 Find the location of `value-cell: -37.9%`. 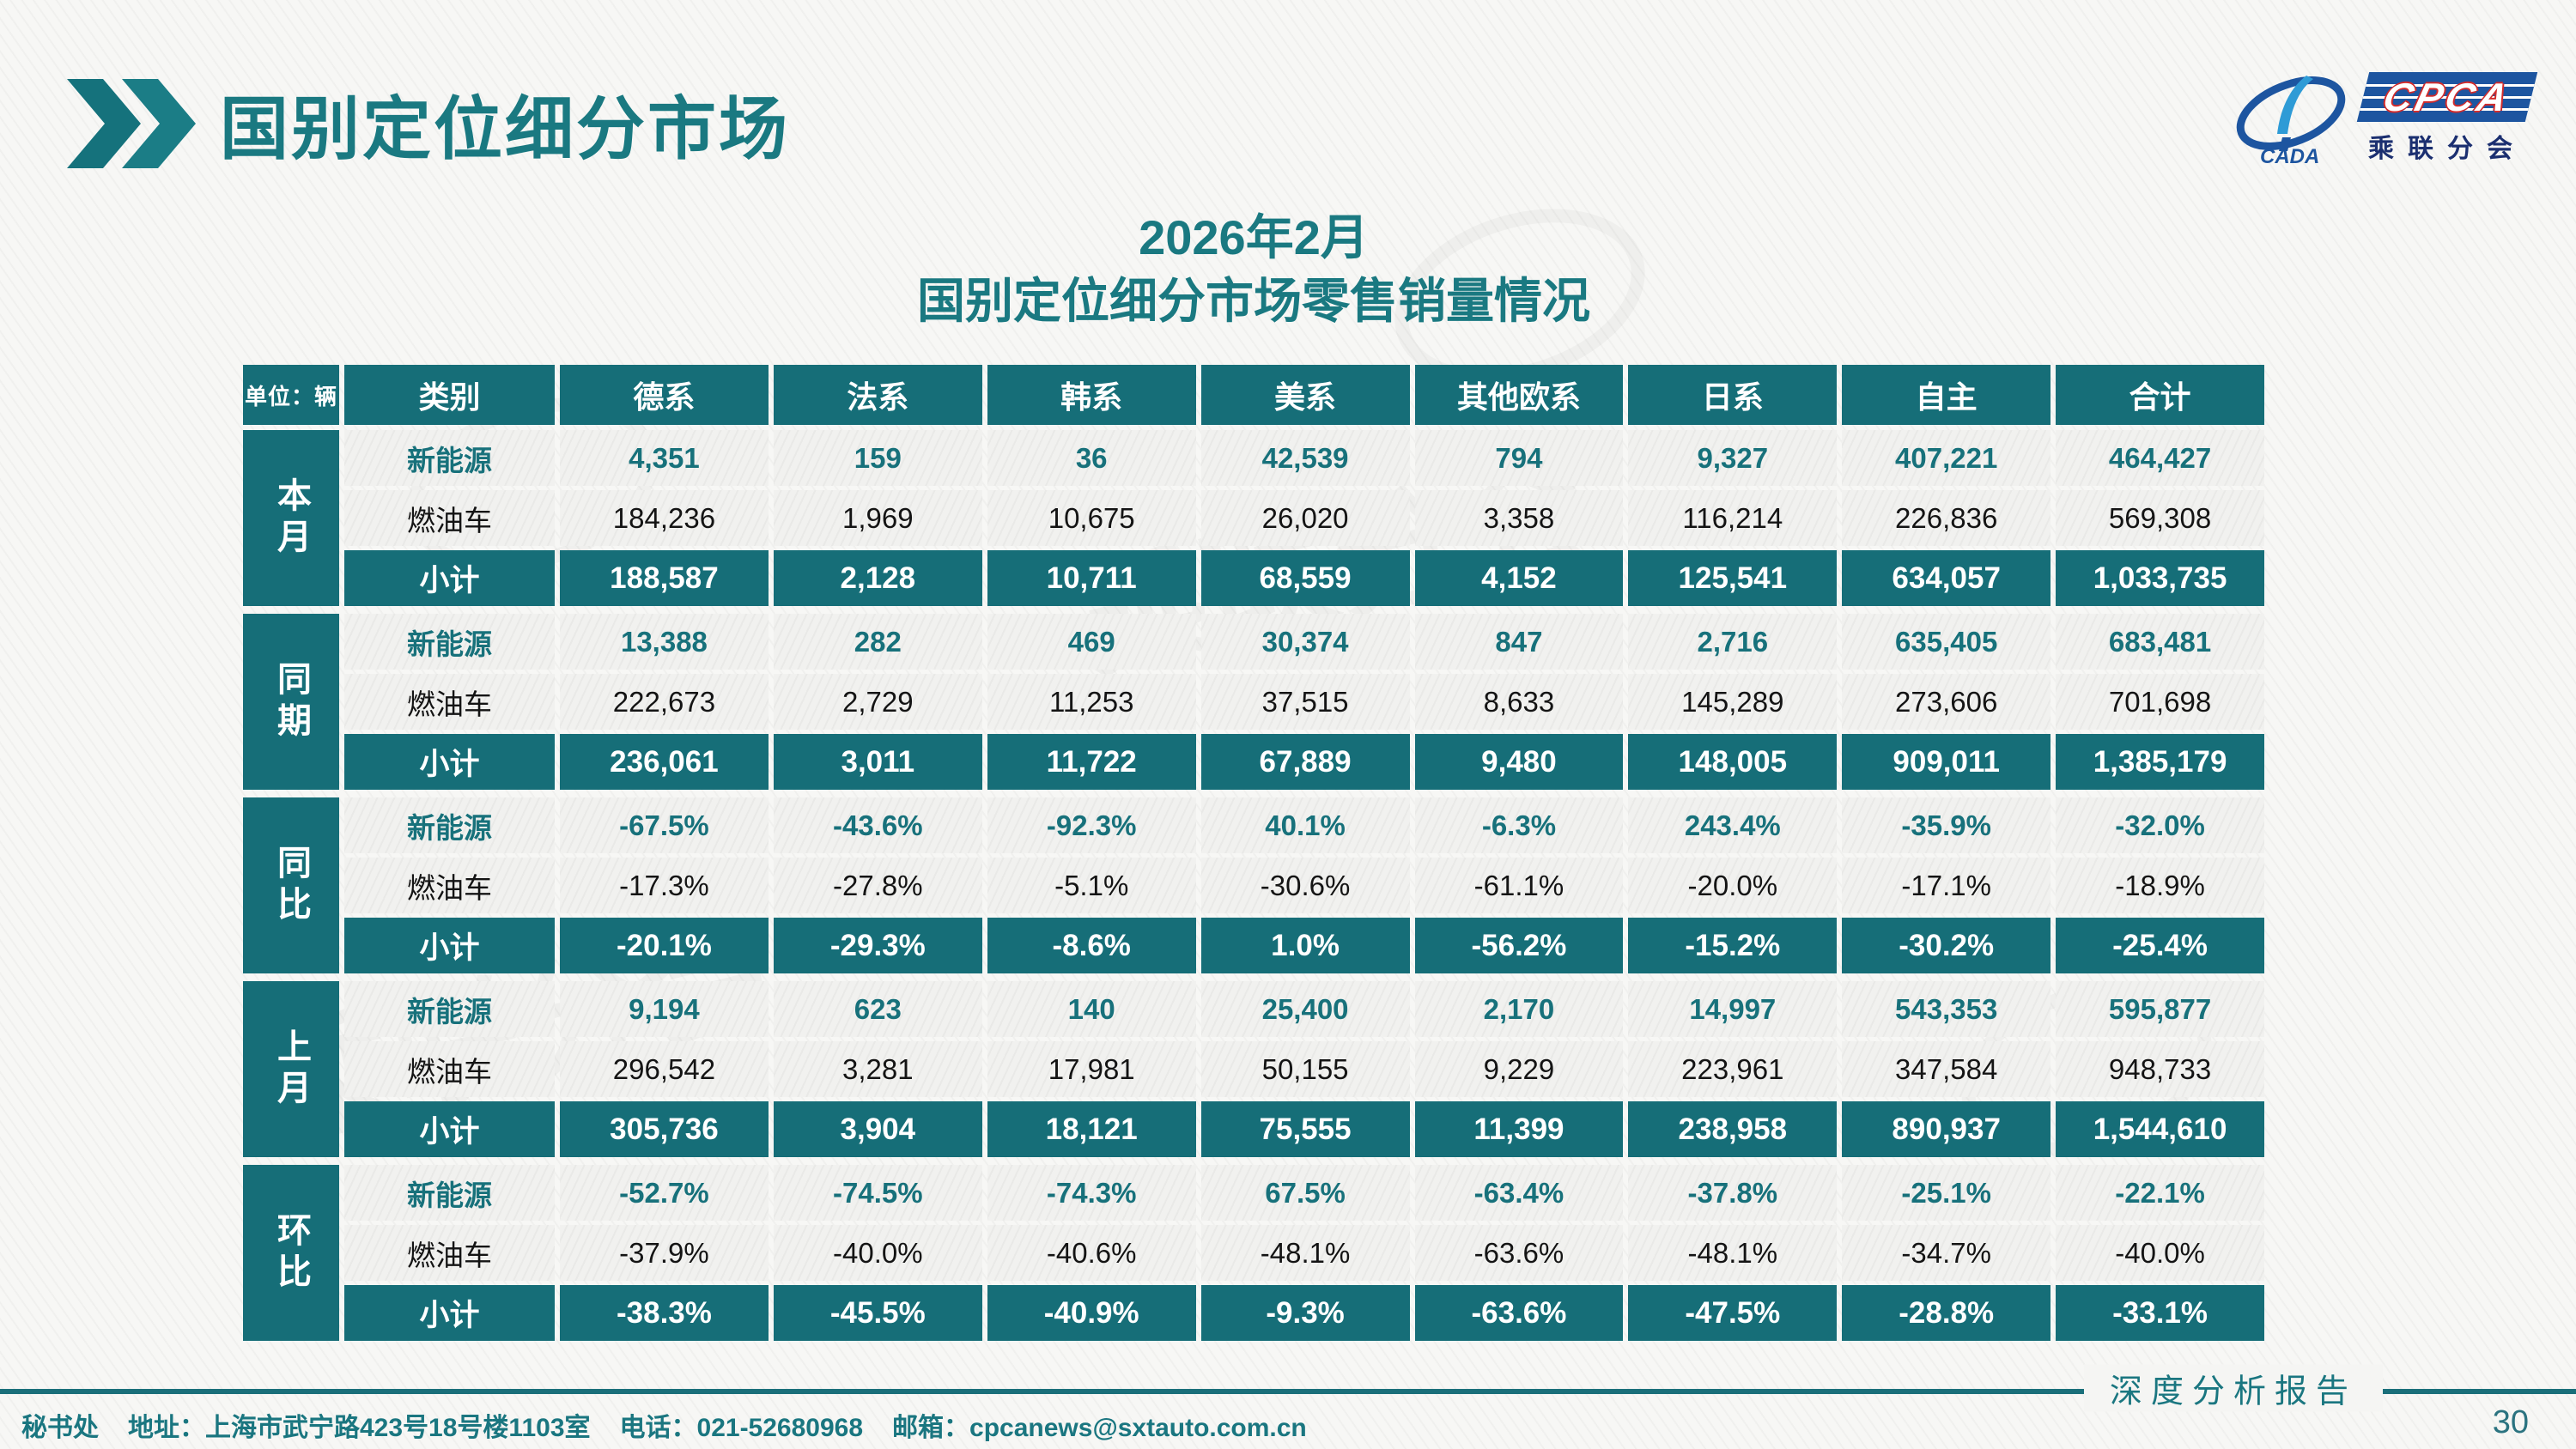

value-cell: -37.9% is located at coordinates (664, 1253).